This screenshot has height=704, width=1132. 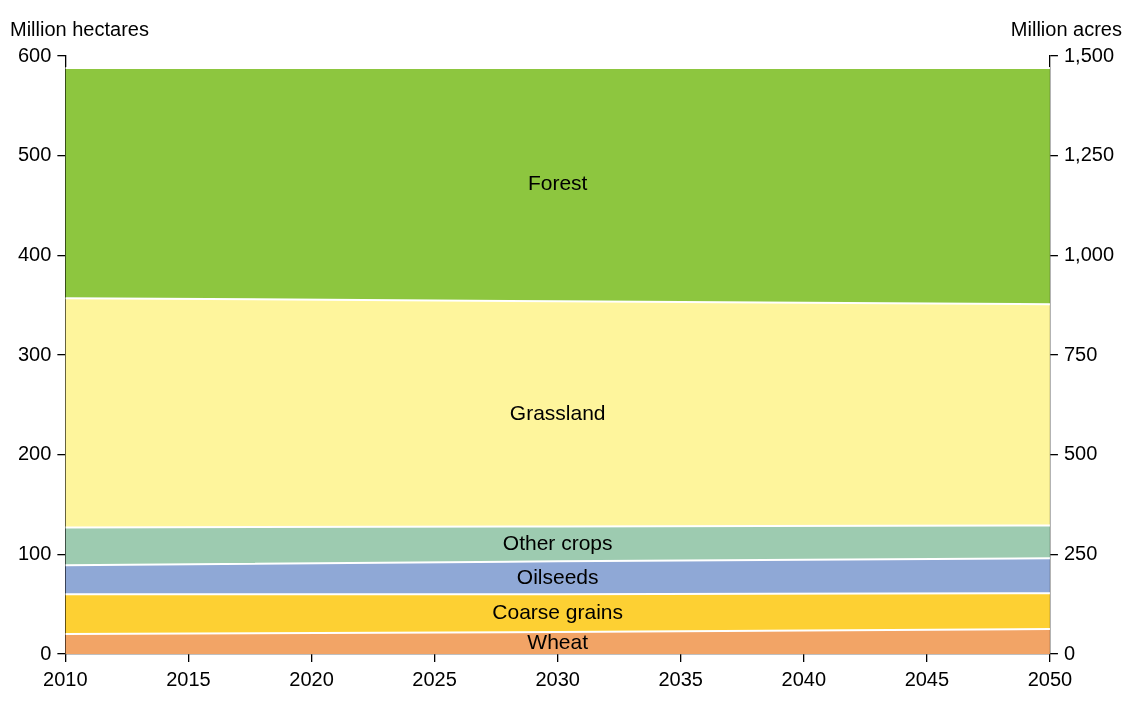 I want to click on x-tick-label: 2010, so click(x=65, y=678).